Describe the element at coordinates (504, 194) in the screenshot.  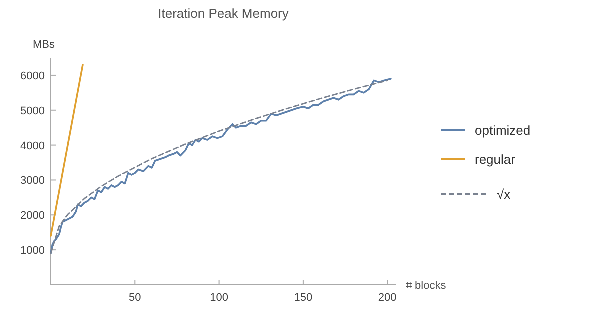
I see `legend-label: √x` at that location.